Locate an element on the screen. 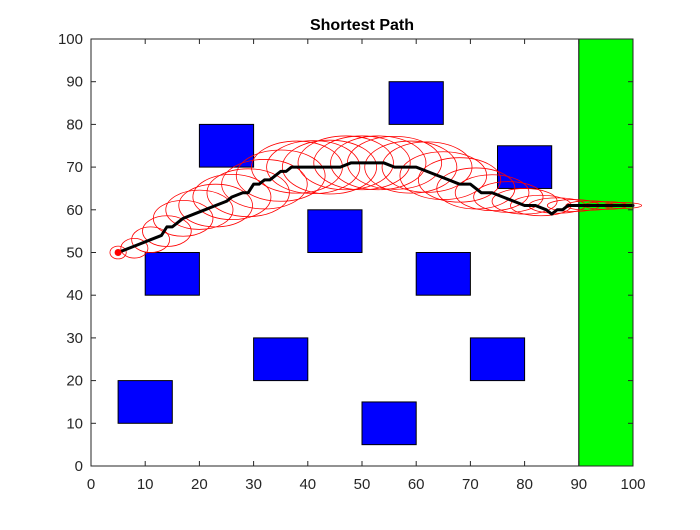 The height and width of the screenshot is (530, 700). x-tick-label-80: 80 is located at coordinates (524, 484).